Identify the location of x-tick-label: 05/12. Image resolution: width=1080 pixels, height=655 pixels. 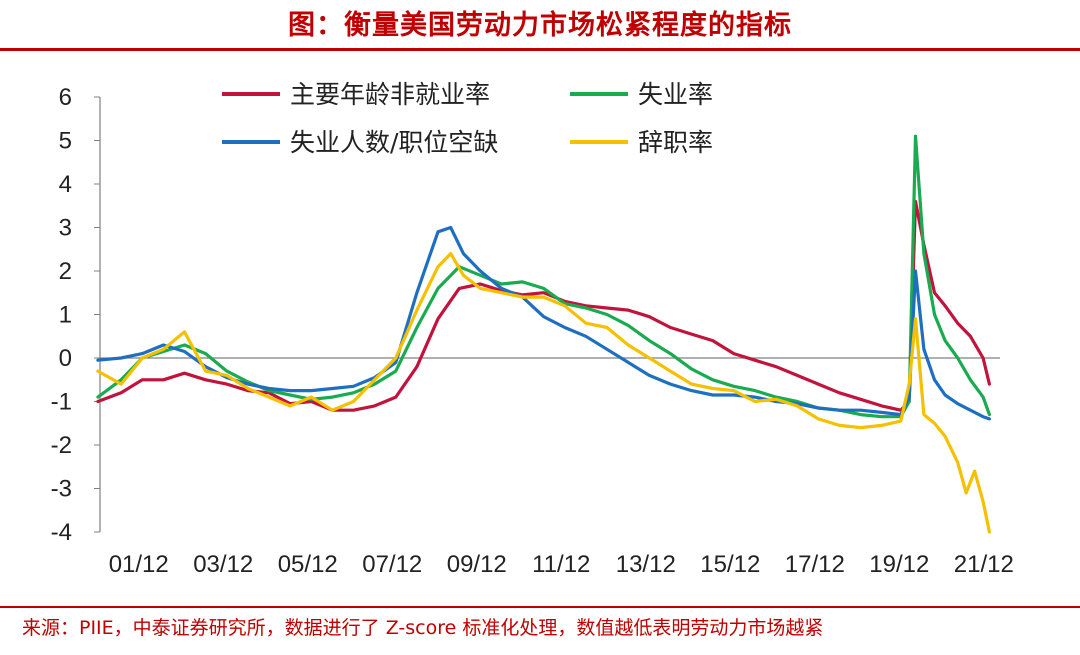
(308, 564).